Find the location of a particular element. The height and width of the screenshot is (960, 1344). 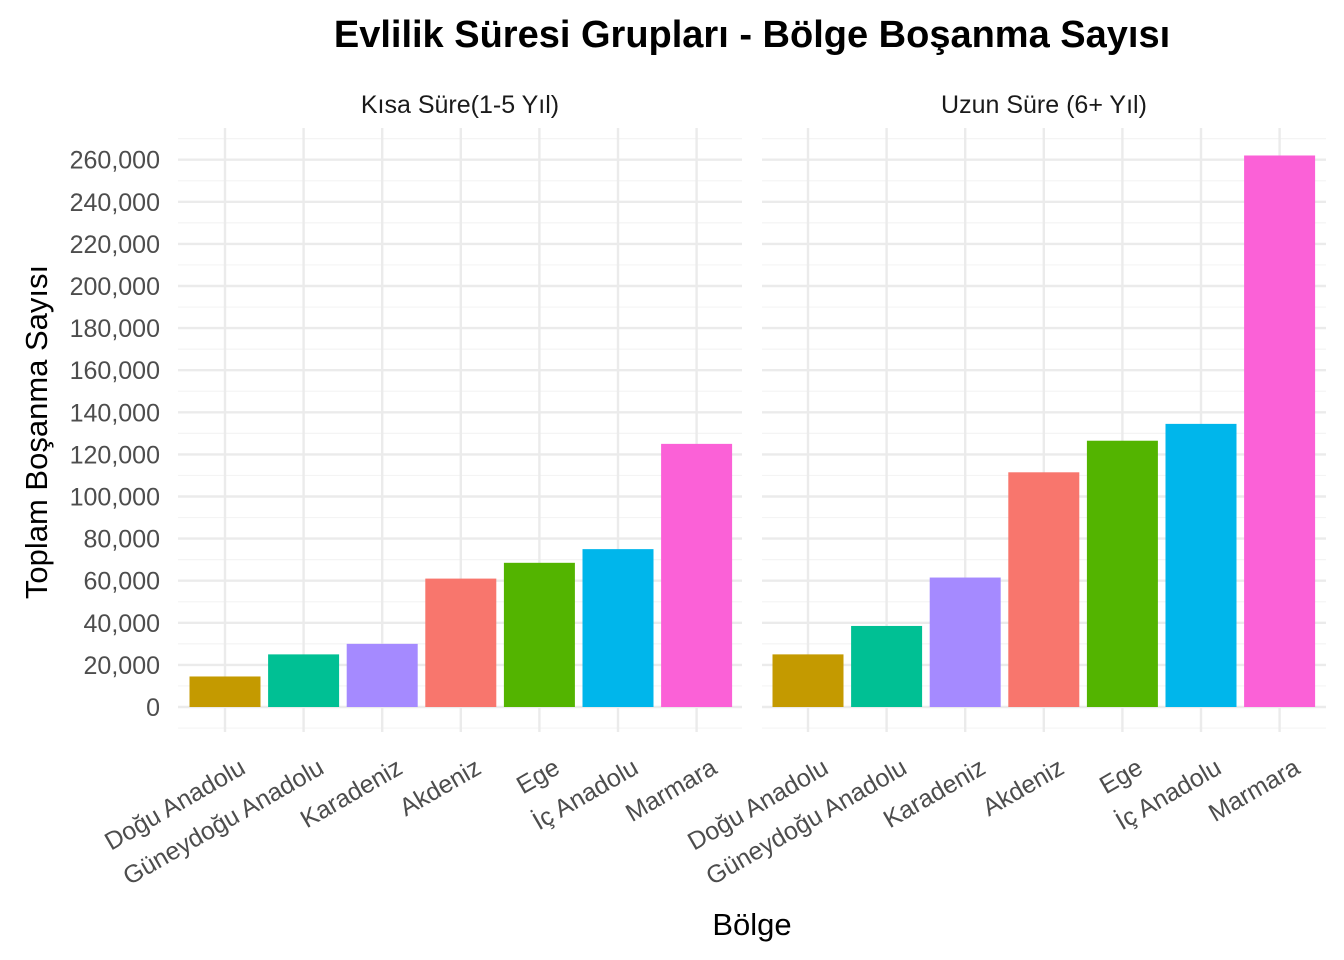

y-tick-label: 140,000 is located at coordinates (115, 413).